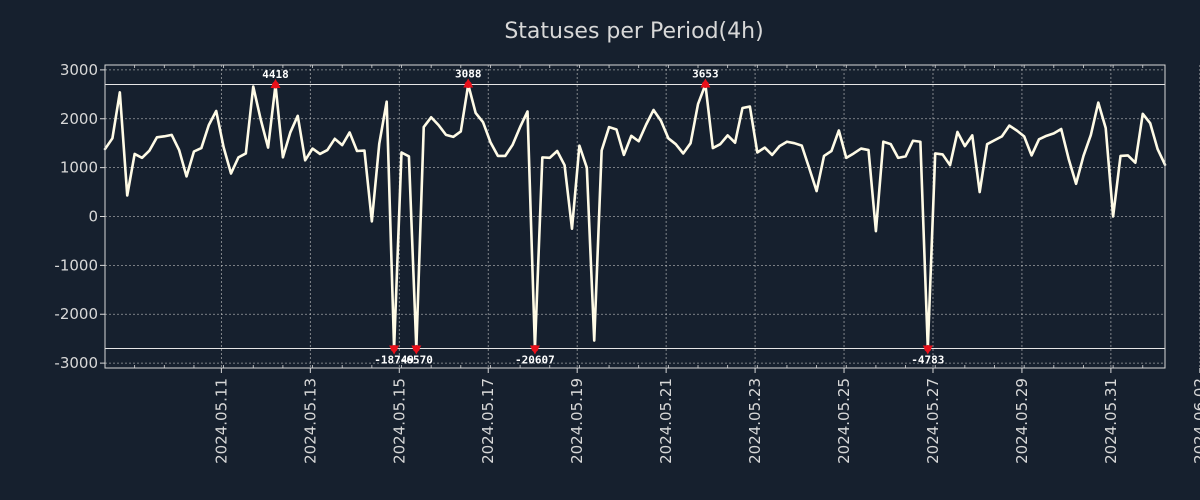 The height and width of the screenshot is (500, 1200). I want to click on marker-label: -18749, so click(394, 359).